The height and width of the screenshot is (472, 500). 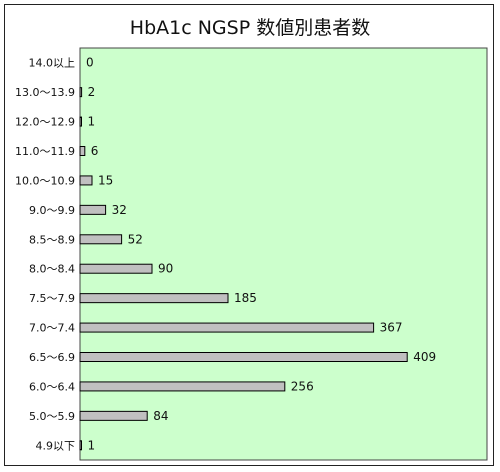 I want to click on category-label: 4.9以下, so click(x=56, y=445).